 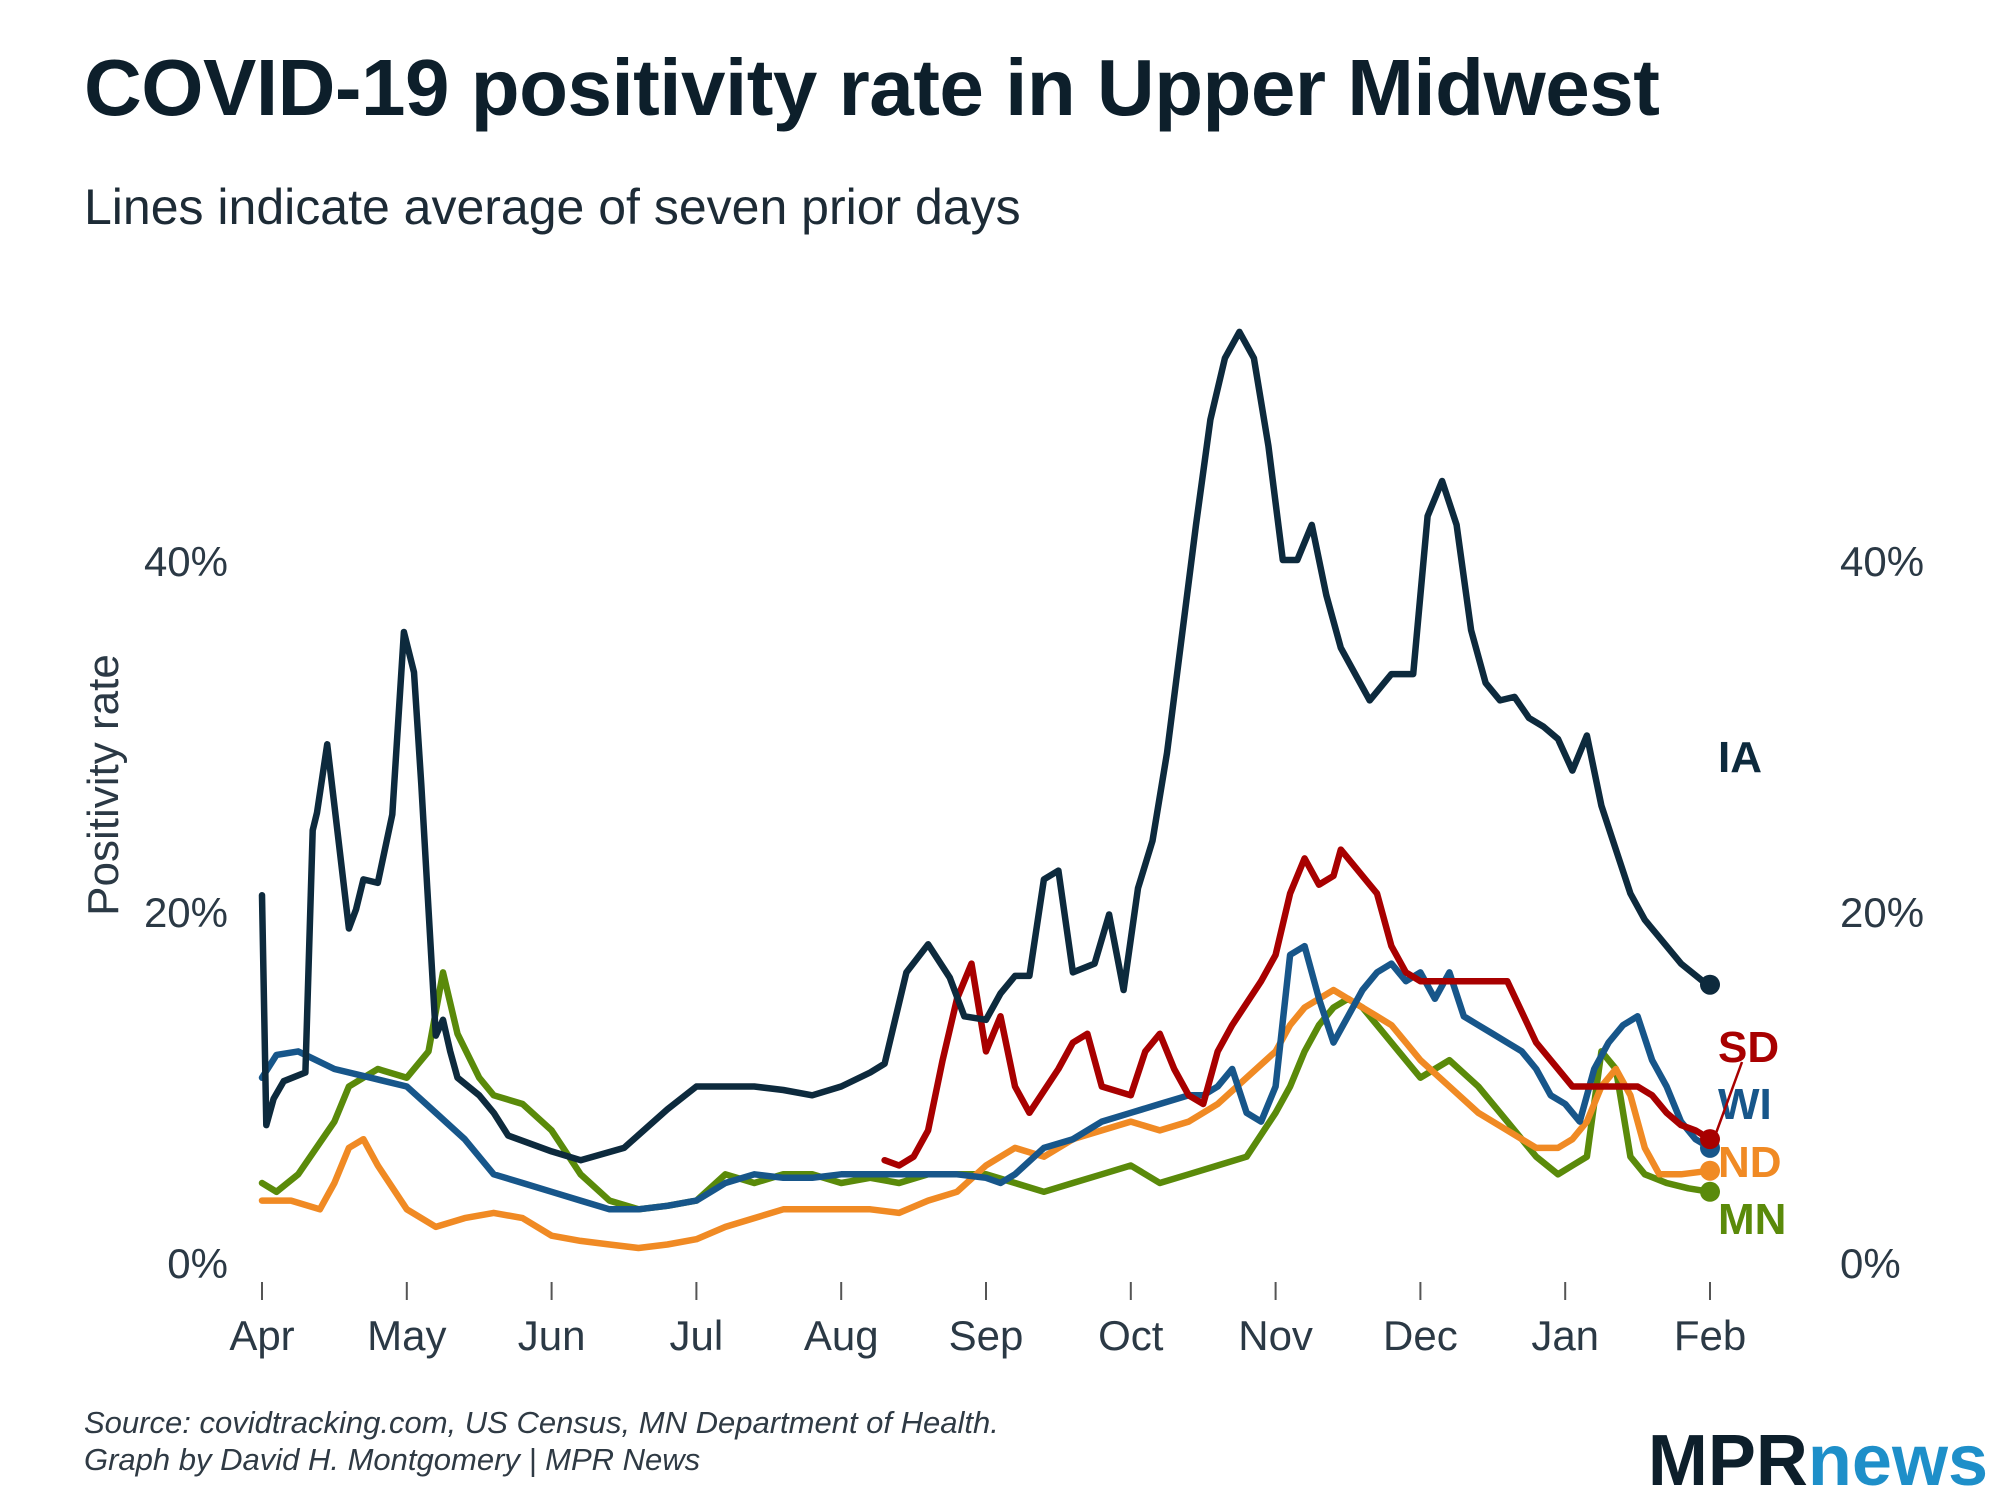 I want to click on series-end-point-mn, so click(x=1710, y=1191).